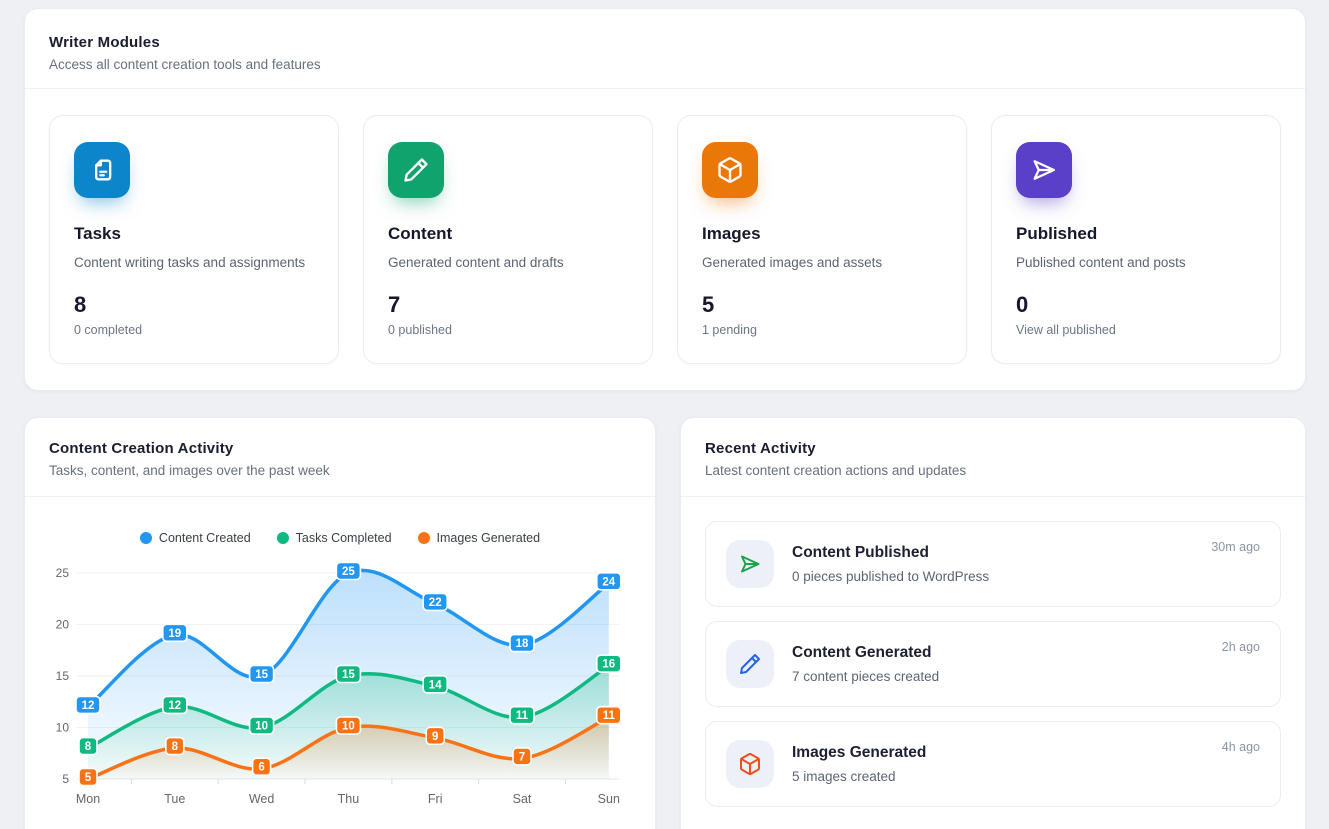 The image size is (1329, 829). Describe the element at coordinates (866, 676) in the screenshot. I see `activity-description: 7 content pieces created` at that location.